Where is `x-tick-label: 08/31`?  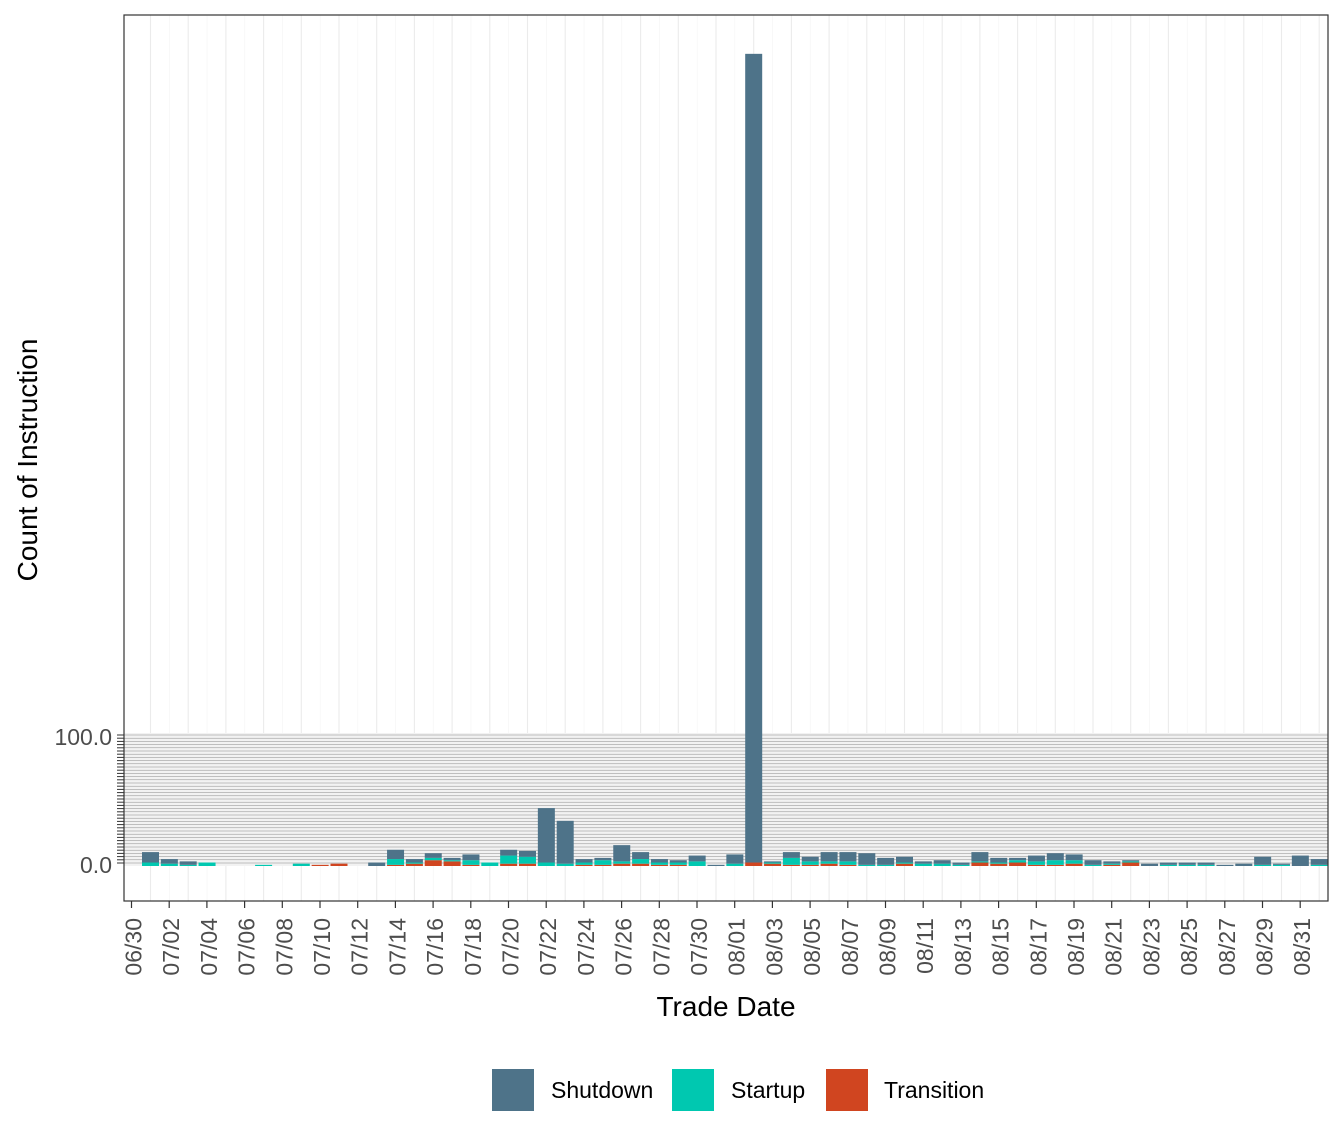
x-tick-label: 08/31 is located at coordinates (1302, 947).